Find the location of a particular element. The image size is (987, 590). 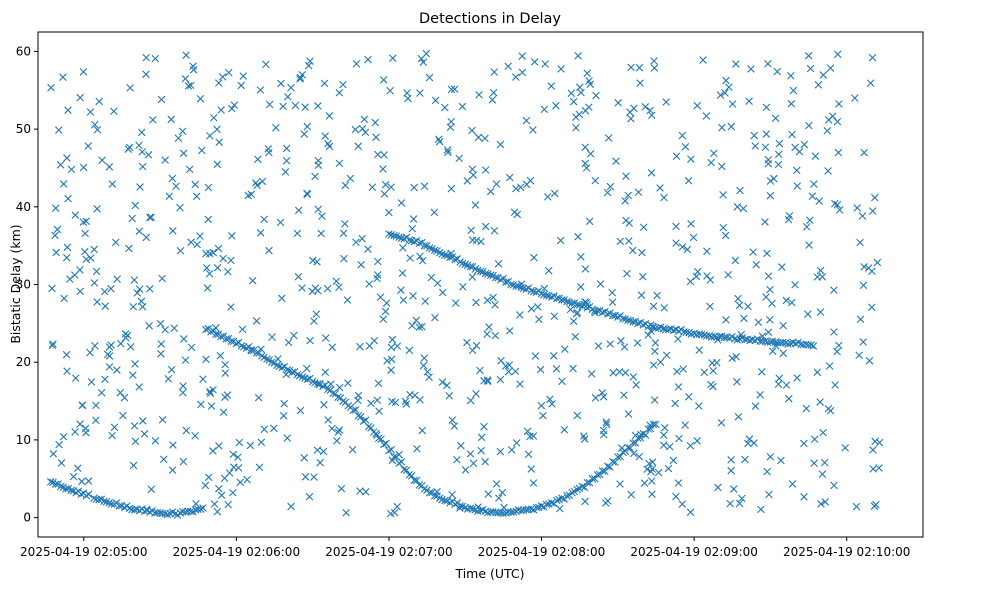

y-tick-label: 0 is located at coordinates (27, 518).